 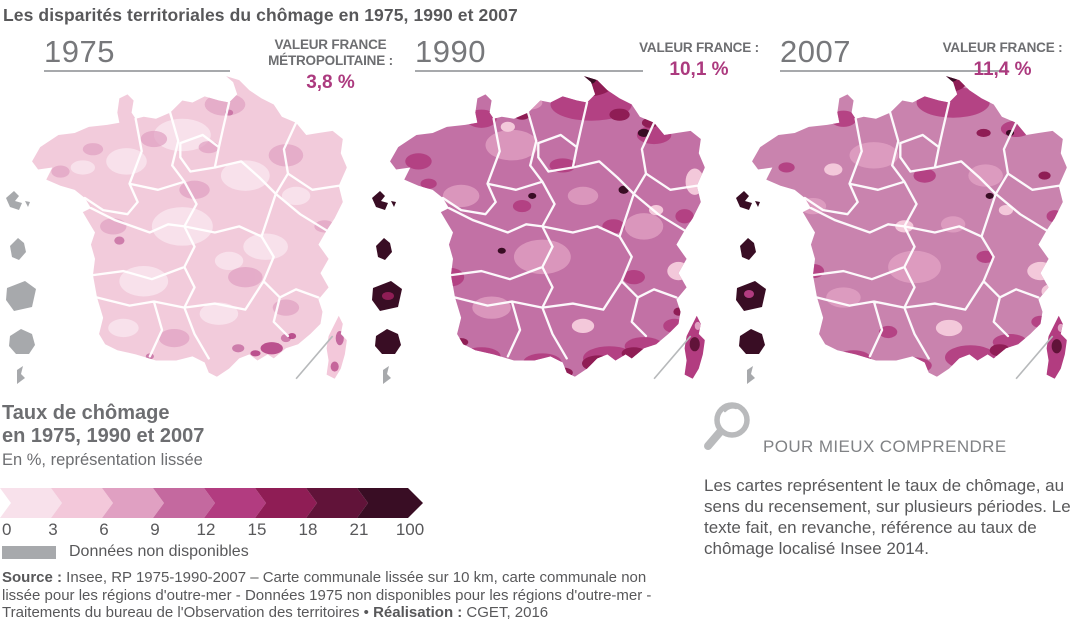 I want to click on legend-tick: 12, so click(x=206, y=529).